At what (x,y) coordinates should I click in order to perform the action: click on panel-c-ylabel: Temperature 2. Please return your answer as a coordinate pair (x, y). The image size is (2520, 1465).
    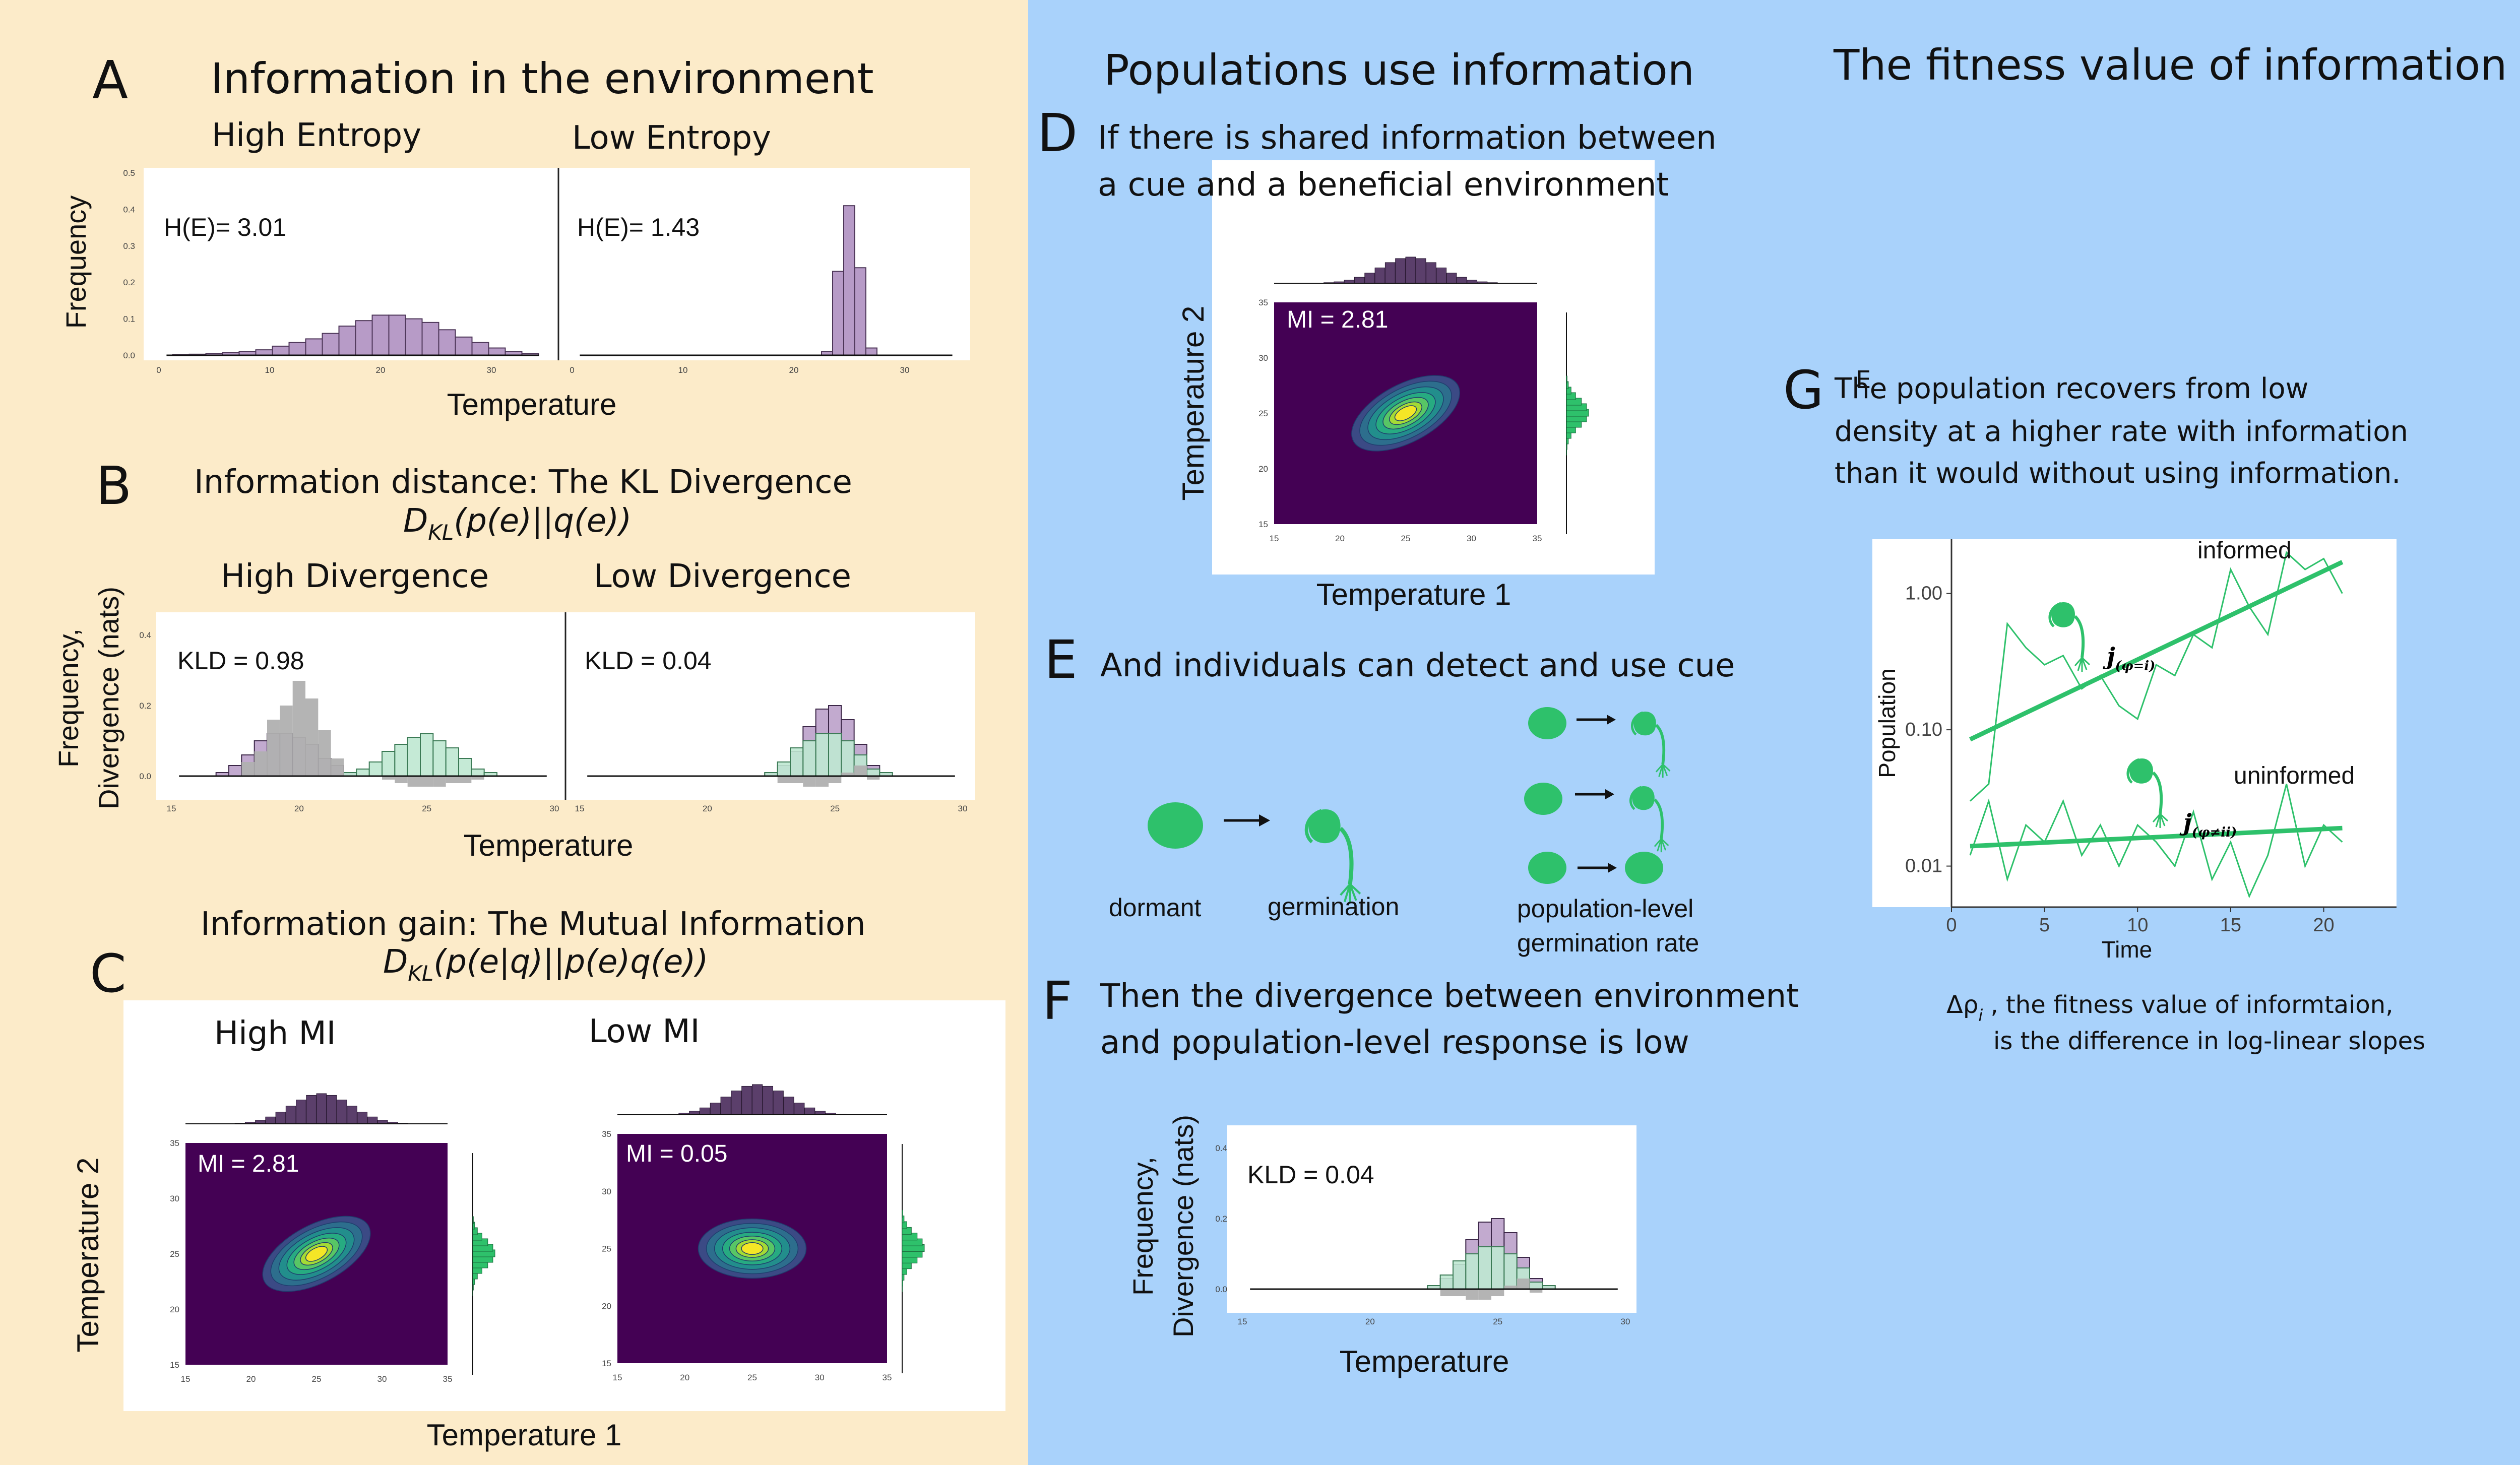
    Looking at the image, I should click on (88, 1255).